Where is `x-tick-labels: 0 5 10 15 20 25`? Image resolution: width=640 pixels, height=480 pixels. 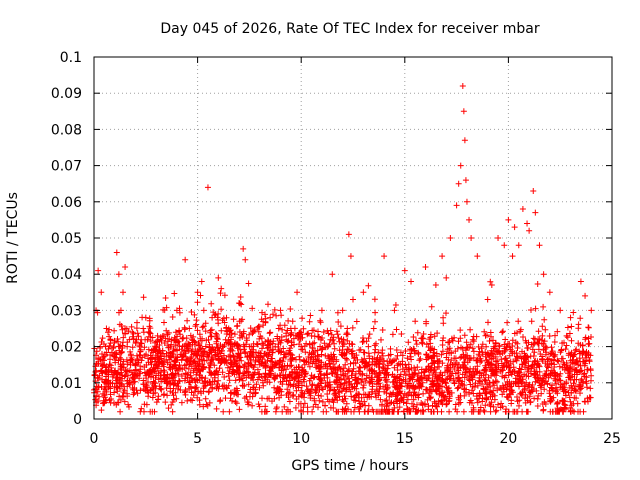
x-tick-labels: 0 5 10 15 20 25 is located at coordinates (355, 439).